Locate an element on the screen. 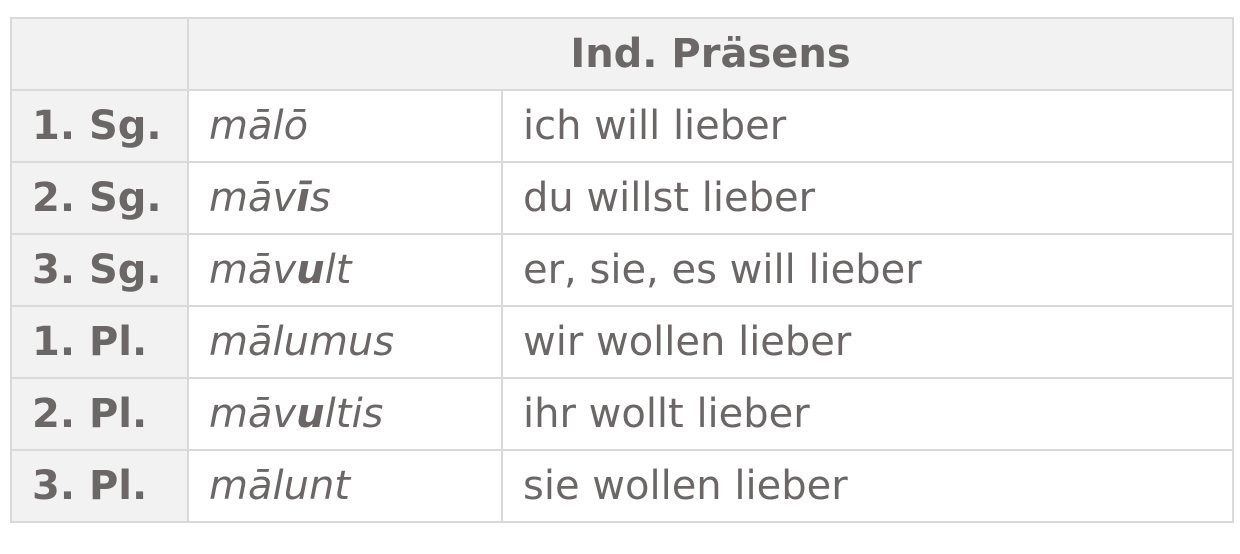  person-cell: 3. Sg. is located at coordinates (99, 270).